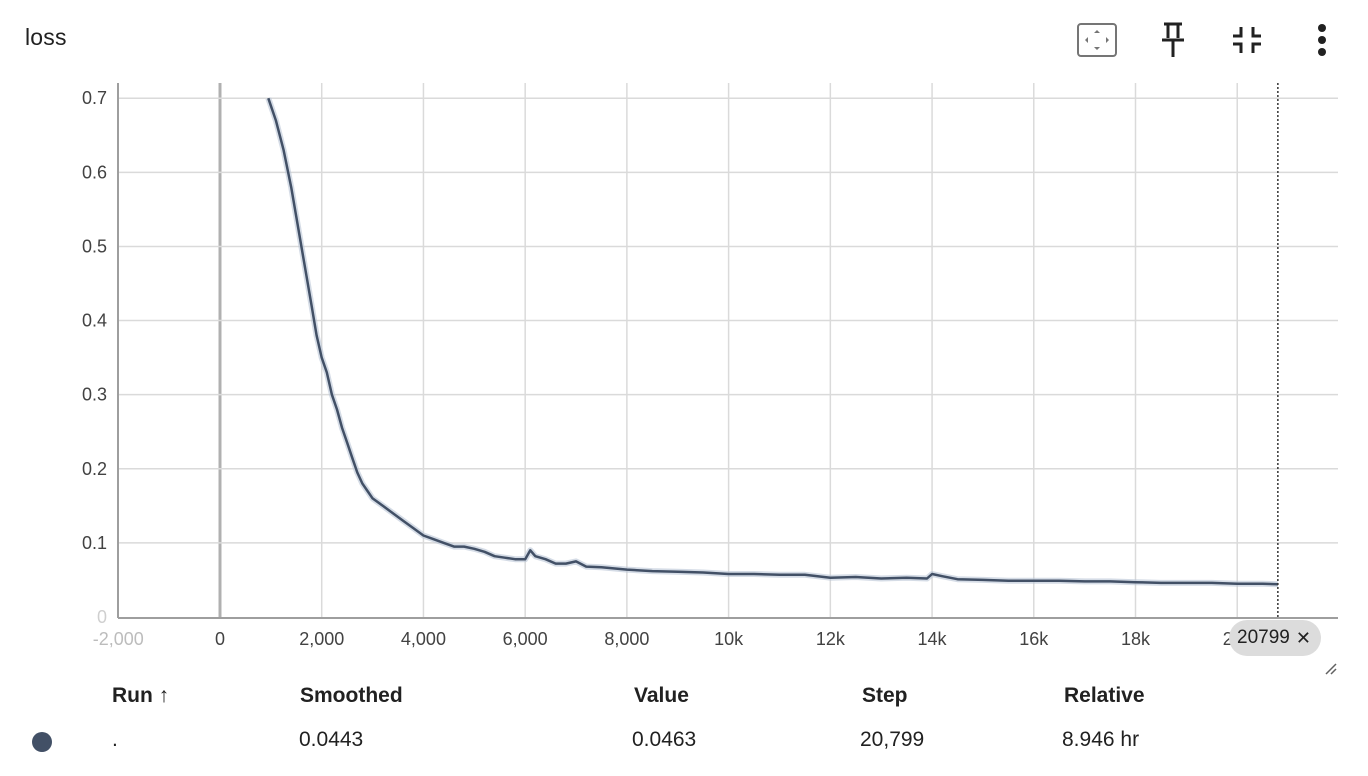 Image resolution: width=1368 pixels, height=776 pixels. Describe the element at coordinates (933, 639) in the screenshot. I see `x-tick-label: 14k` at that location.